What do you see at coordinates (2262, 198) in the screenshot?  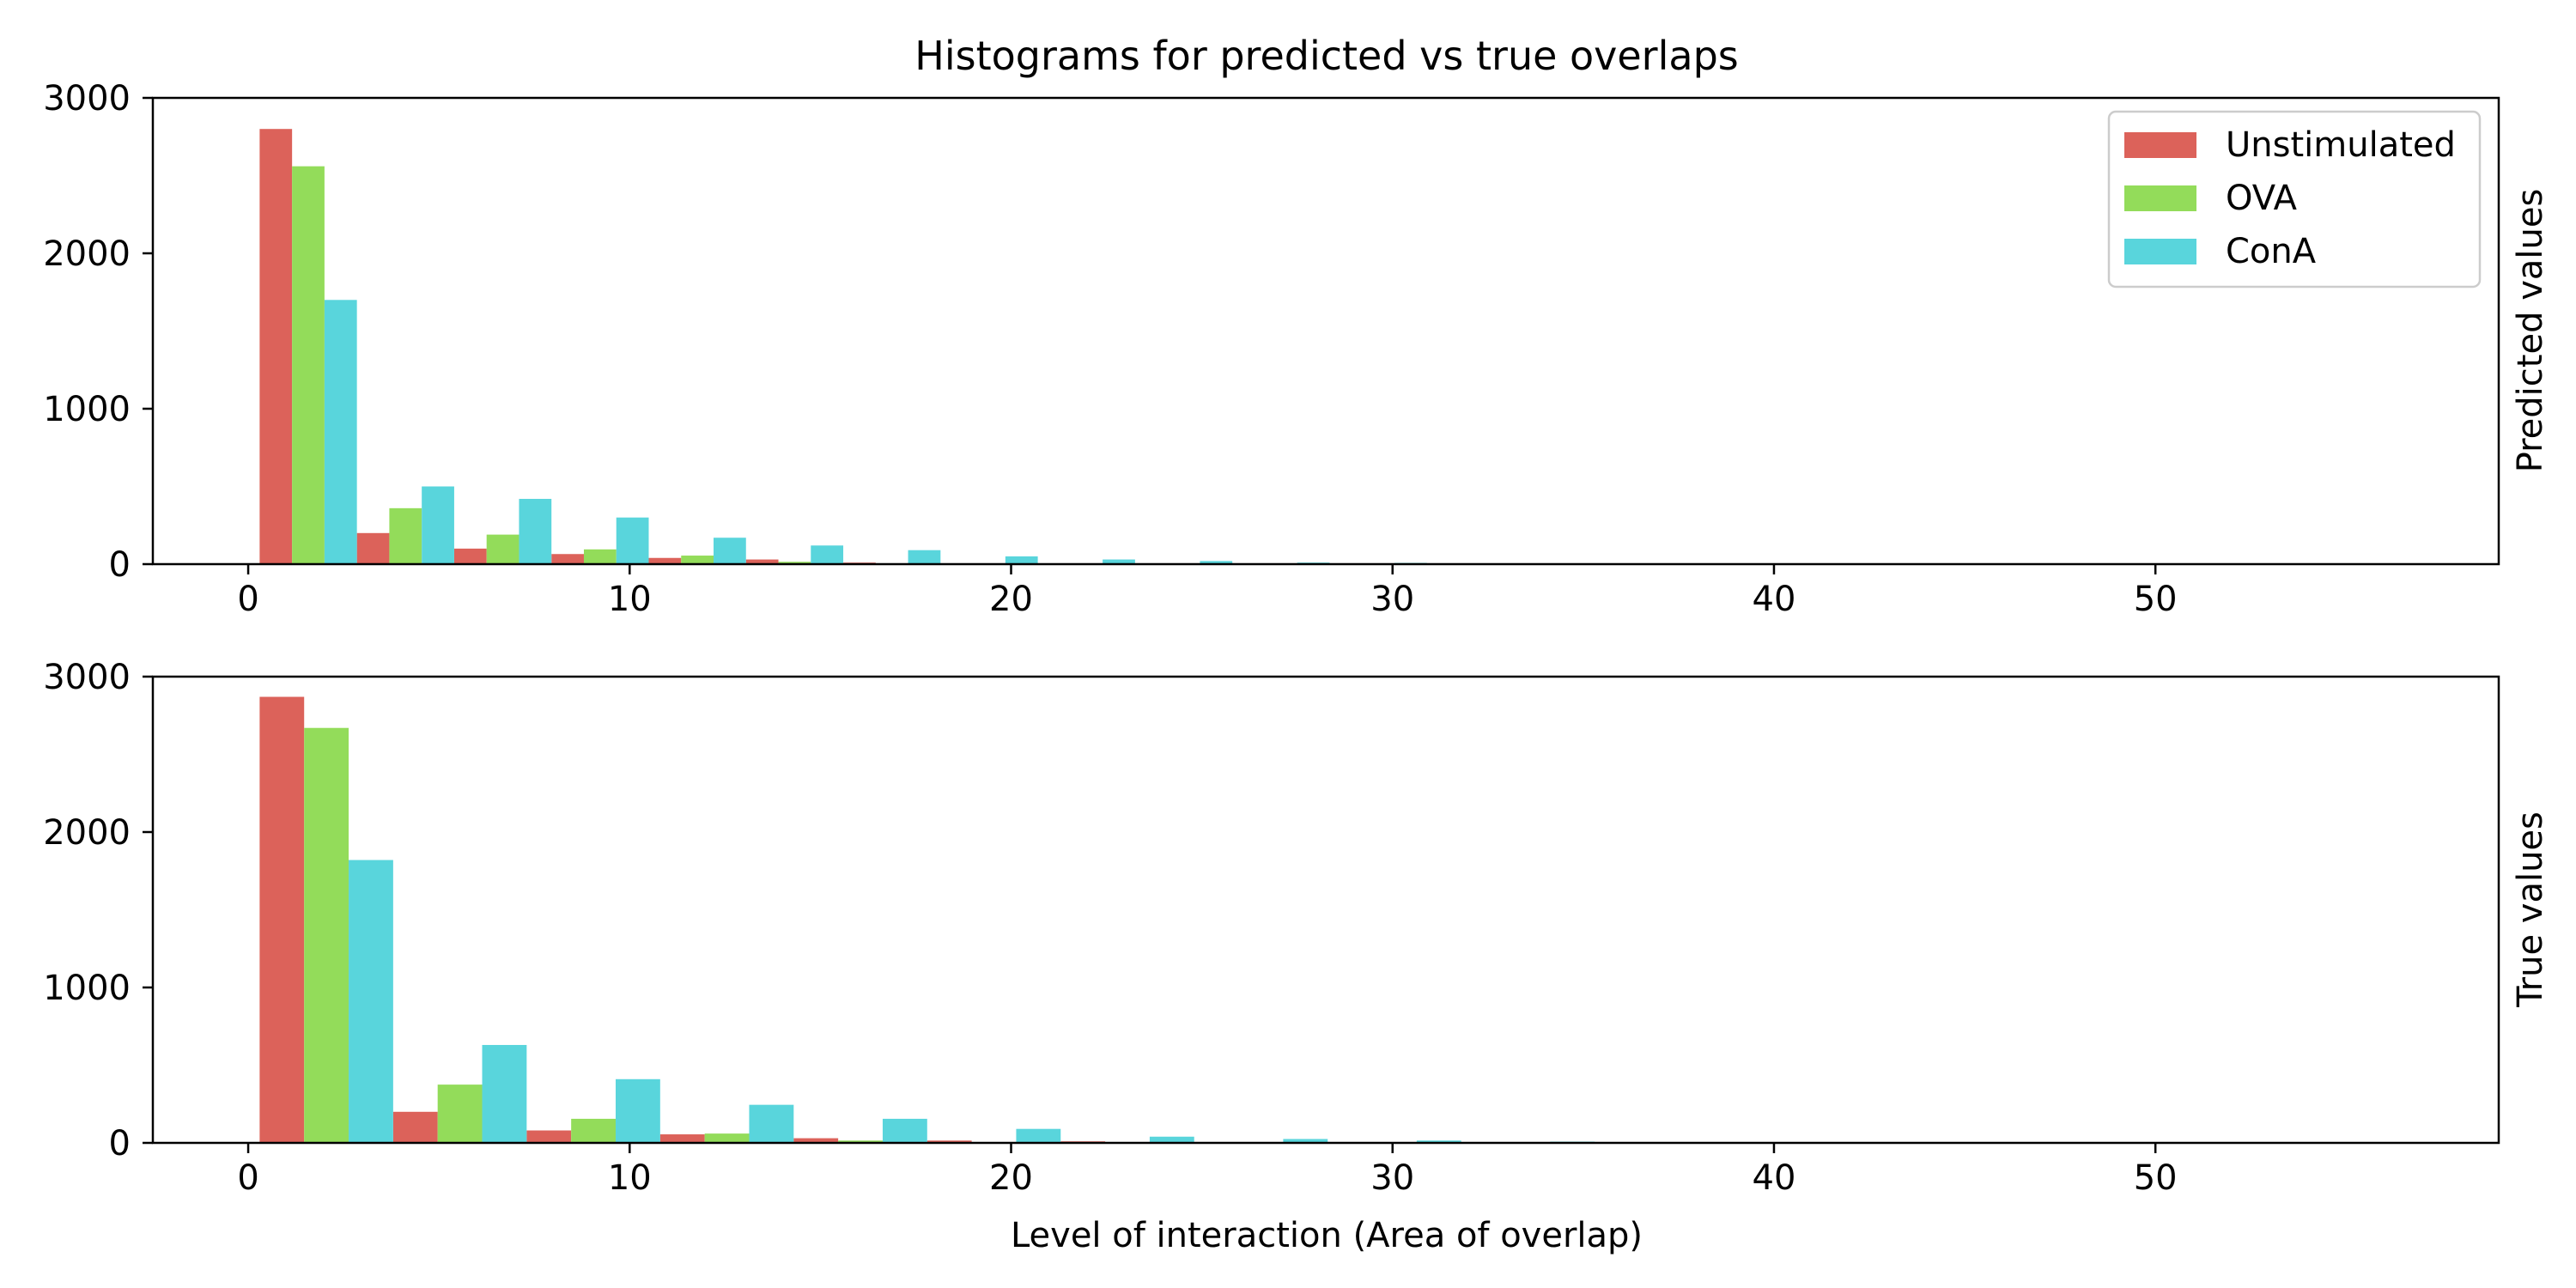 I see `legend-label-ova: OVA` at bounding box center [2262, 198].